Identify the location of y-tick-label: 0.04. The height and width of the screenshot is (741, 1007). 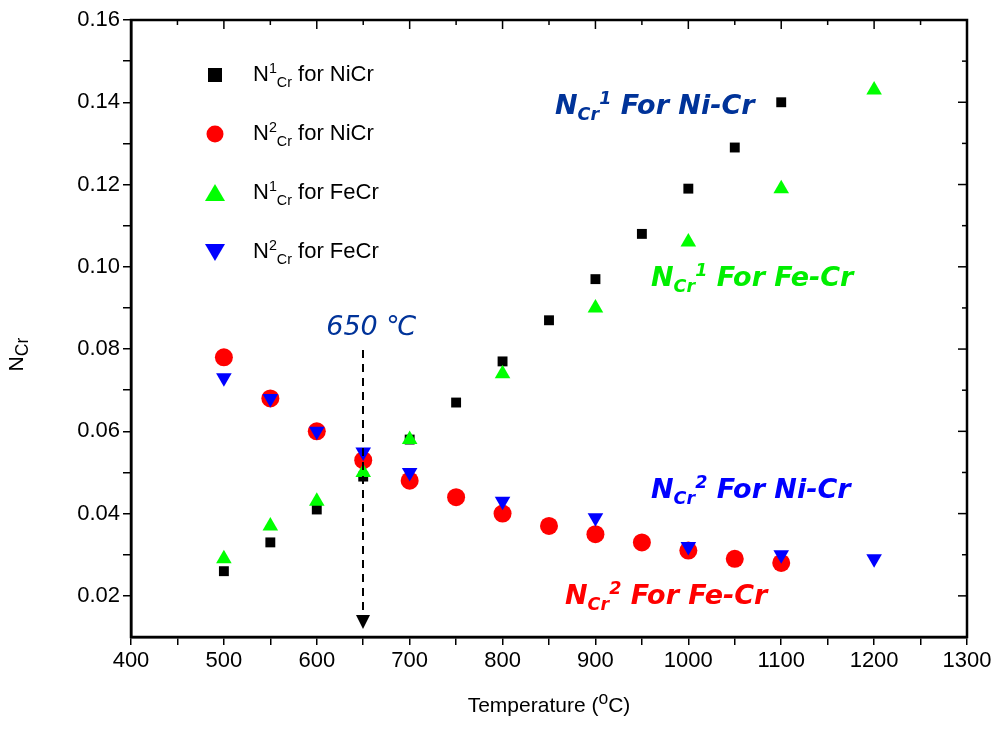
(98, 512).